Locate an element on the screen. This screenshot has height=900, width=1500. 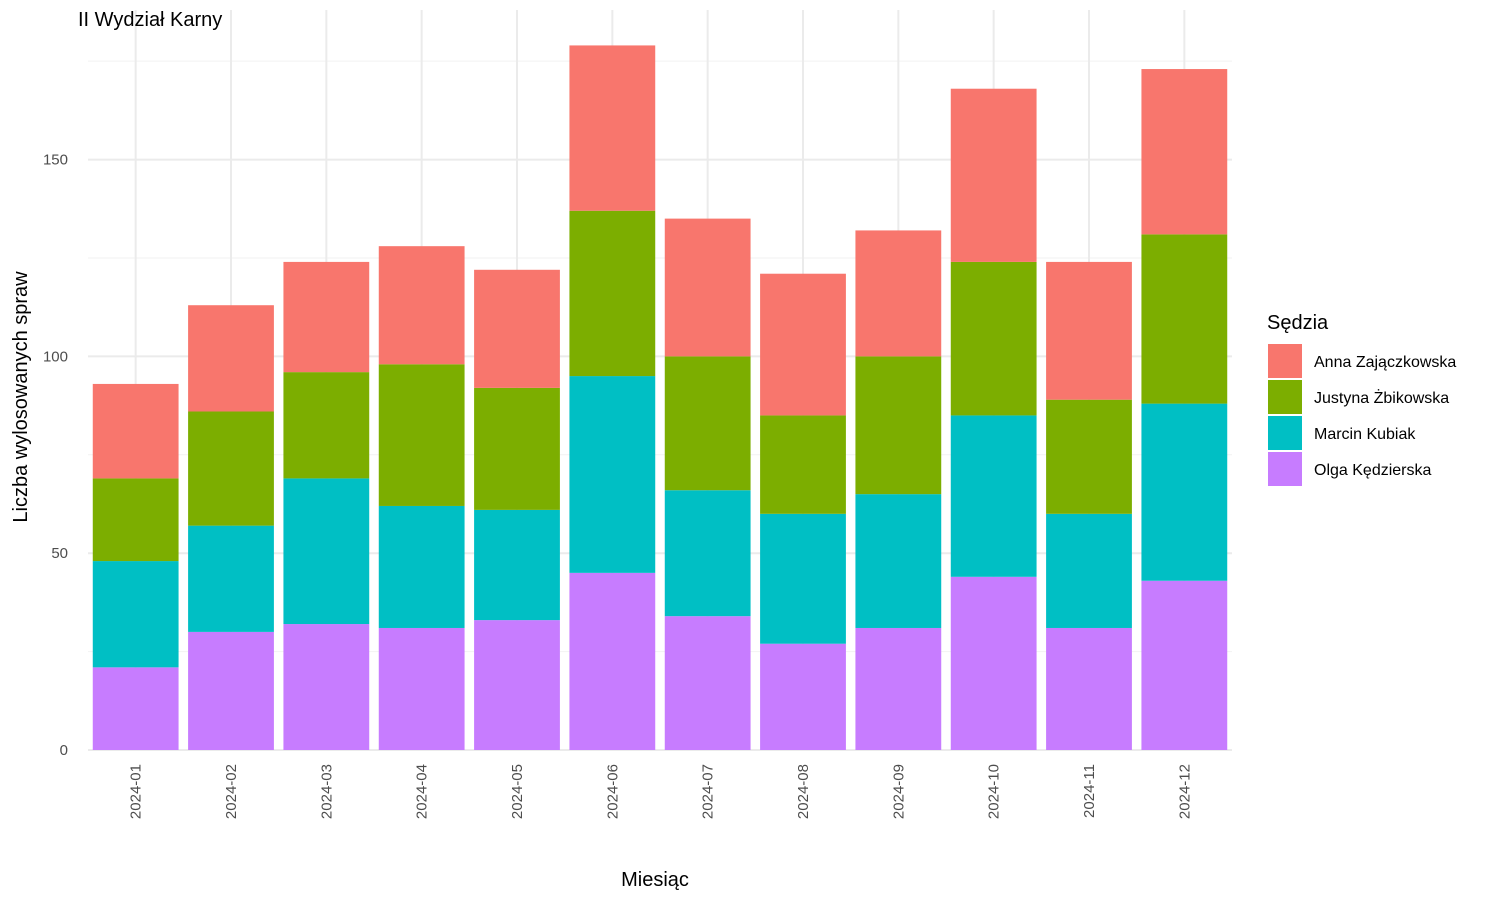
x-tick-label: 2024-12 is located at coordinates (1184, 791).